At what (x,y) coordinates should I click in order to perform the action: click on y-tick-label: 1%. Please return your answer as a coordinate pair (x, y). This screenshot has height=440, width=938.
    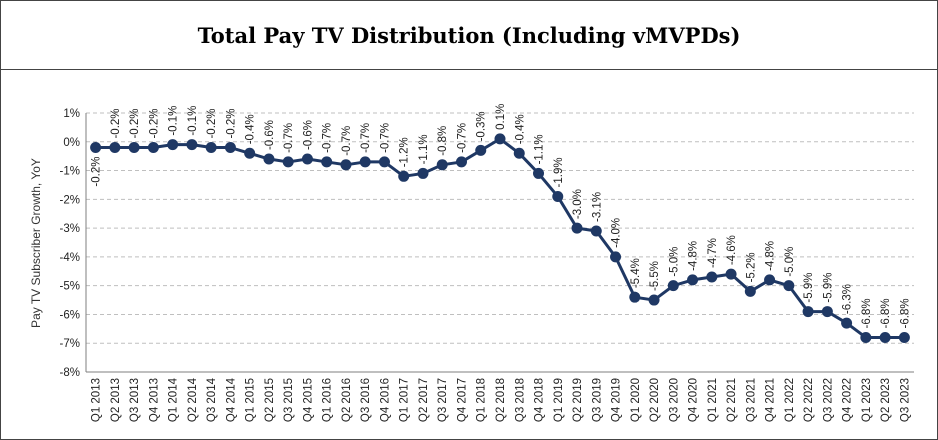
    Looking at the image, I should click on (71, 114).